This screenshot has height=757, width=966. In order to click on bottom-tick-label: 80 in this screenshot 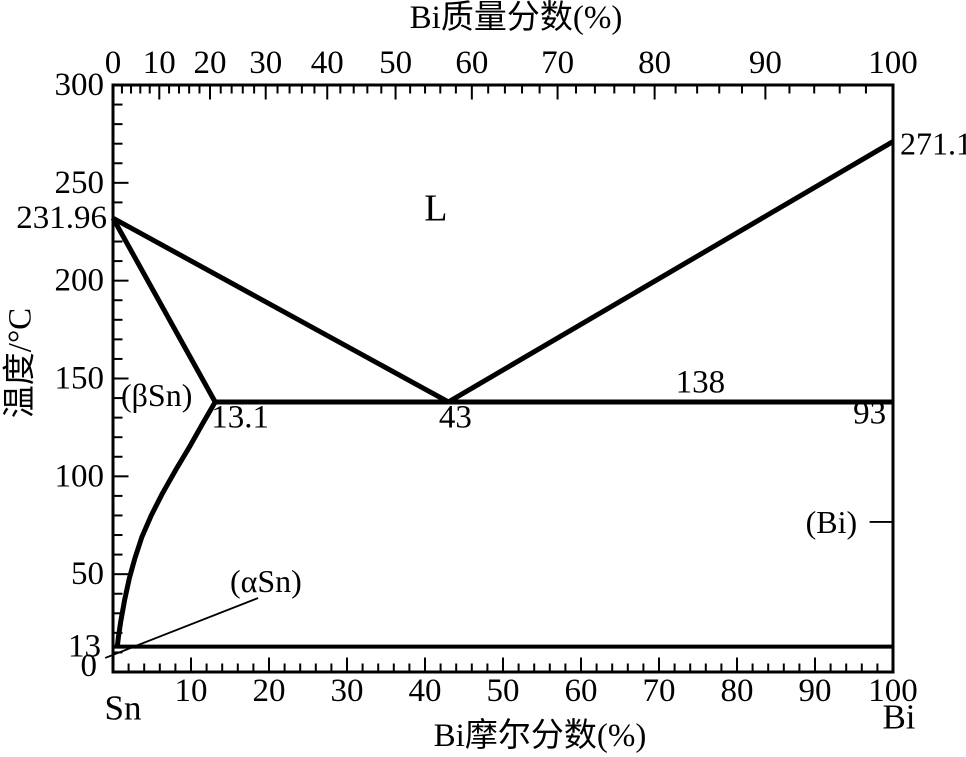, I will do `click(737, 691)`.